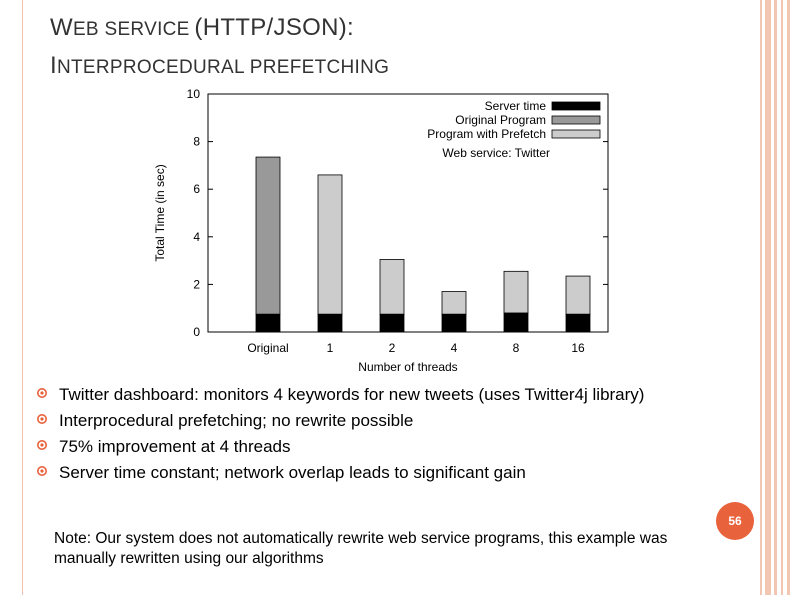 The height and width of the screenshot is (595, 794). Describe the element at coordinates (175, 446) in the screenshot. I see `bullet-text: 75% improvement at 4 threads` at that location.